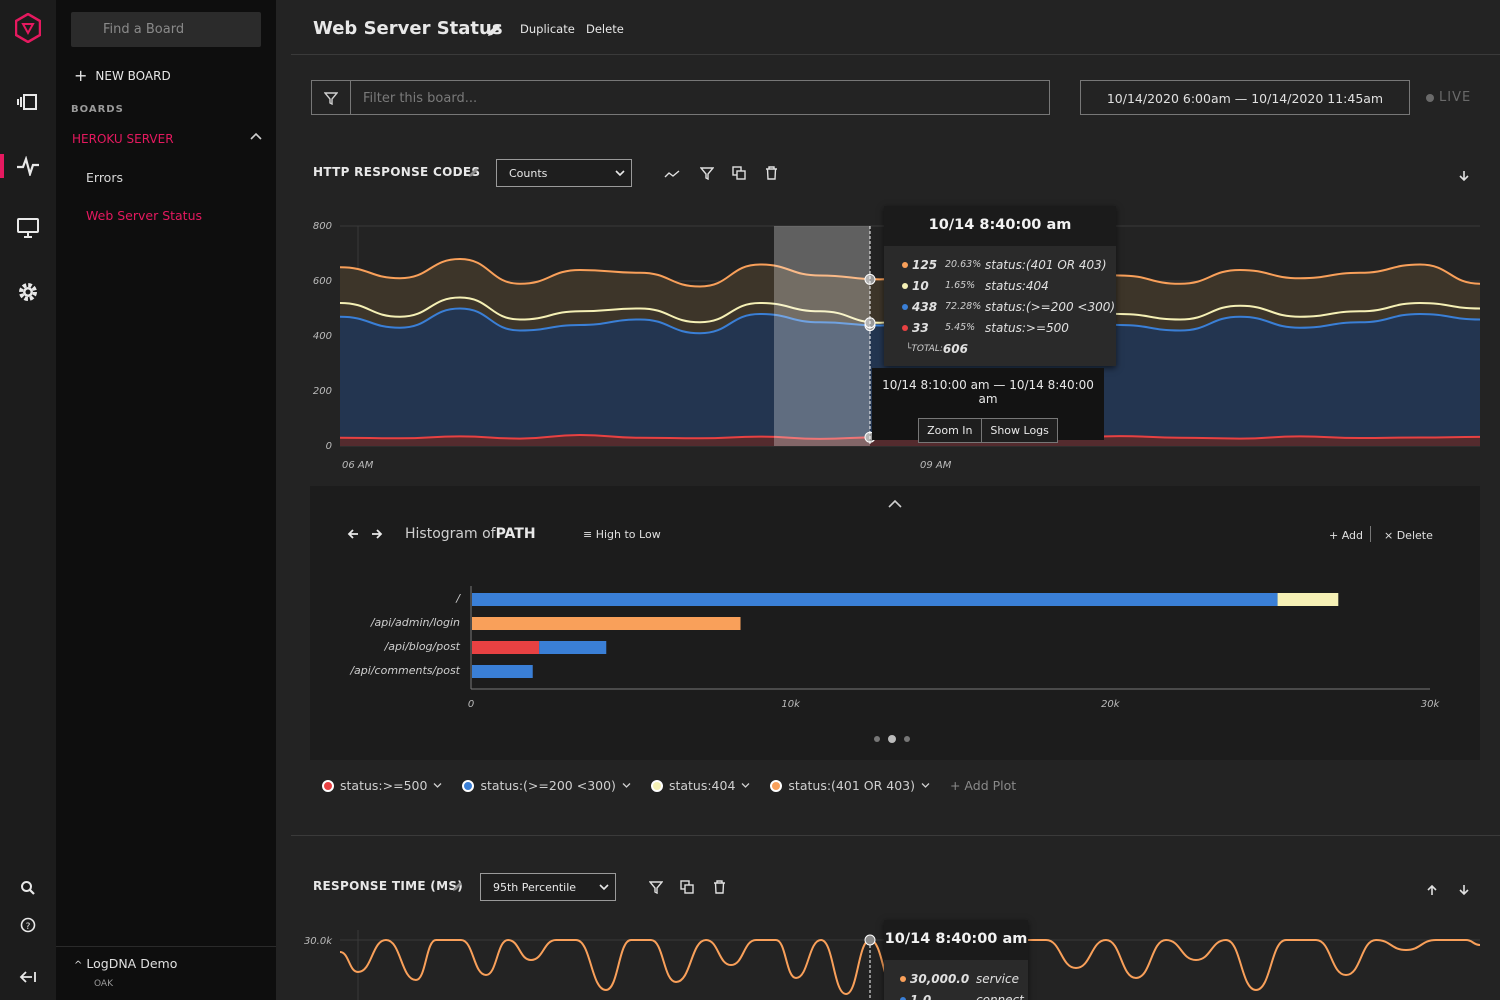  I want to click on x-tick-label: 0, so click(471, 704).